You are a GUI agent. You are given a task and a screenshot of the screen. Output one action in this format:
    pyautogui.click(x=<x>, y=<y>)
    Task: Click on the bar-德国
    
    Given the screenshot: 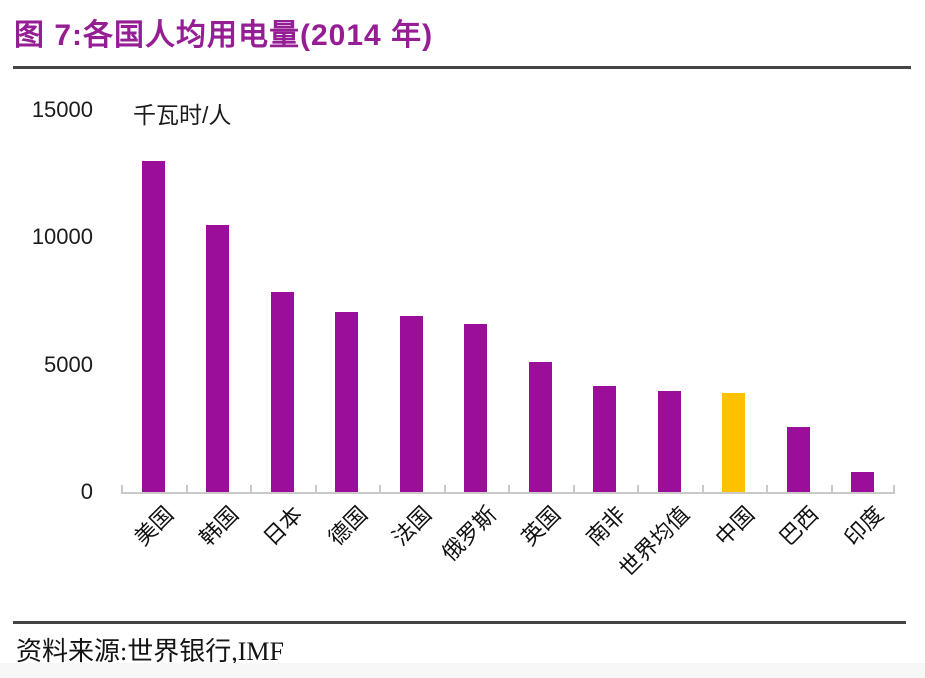 What is the action you would take?
    pyautogui.click(x=347, y=402)
    